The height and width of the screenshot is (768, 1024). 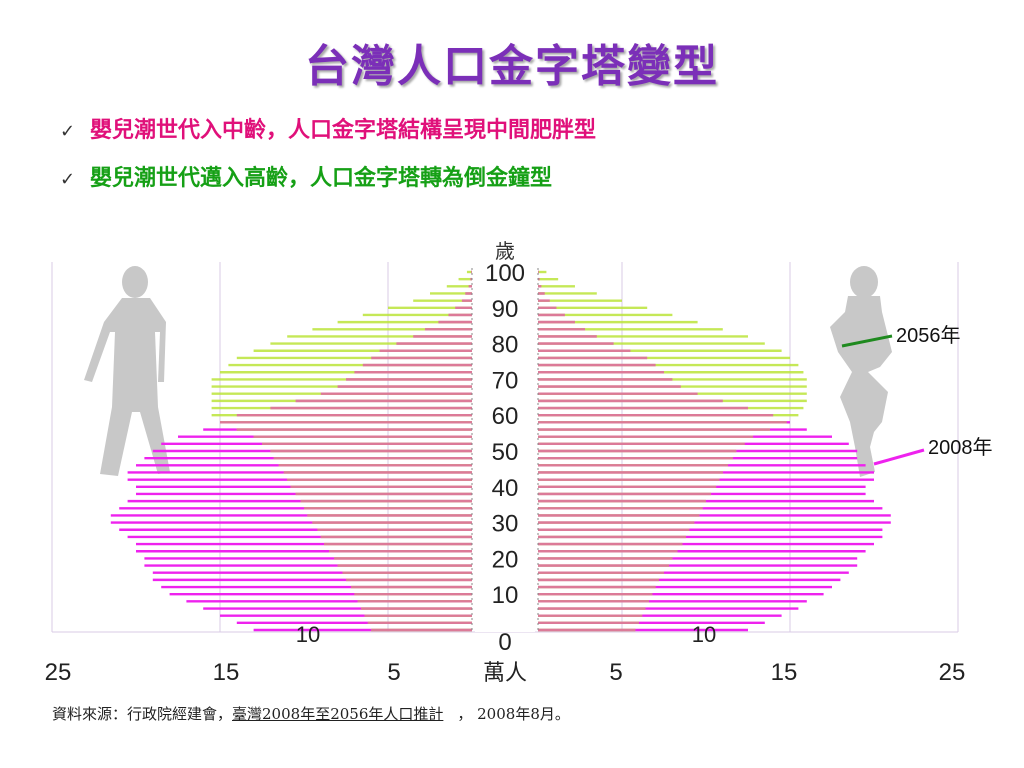 I want to click on x-axis-unit-label: 萬人, so click(x=505, y=673).